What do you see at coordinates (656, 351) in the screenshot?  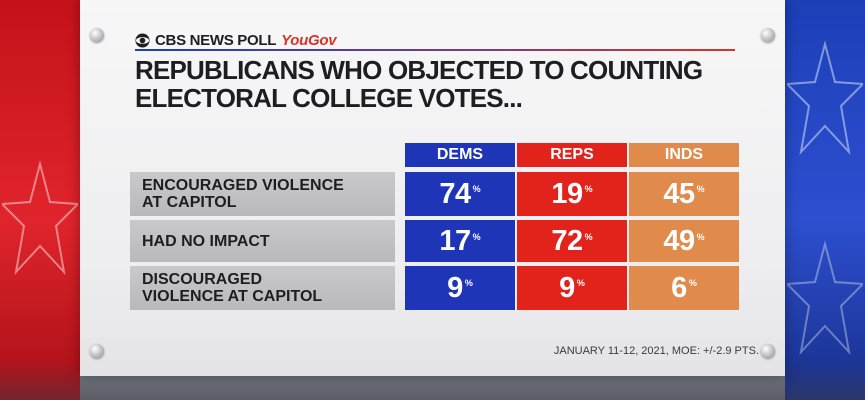 I see `source-note: JANUARY 11-12, 2021, MOE: +/-2.9 PTS.` at bounding box center [656, 351].